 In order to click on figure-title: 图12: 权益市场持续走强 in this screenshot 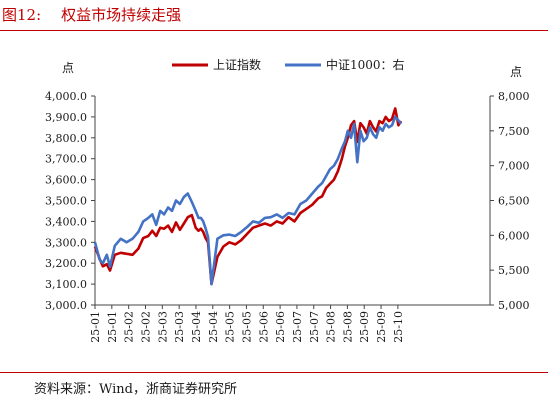, I will do `click(91, 14)`.